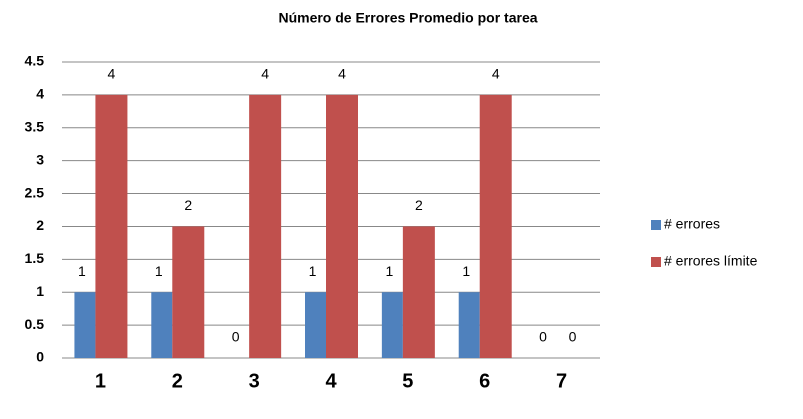 Image resolution: width=803 pixels, height=419 pixels. What do you see at coordinates (100, 381) in the screenshot?
I see `x-tick-label: 1` at bounding box center [100, 381].